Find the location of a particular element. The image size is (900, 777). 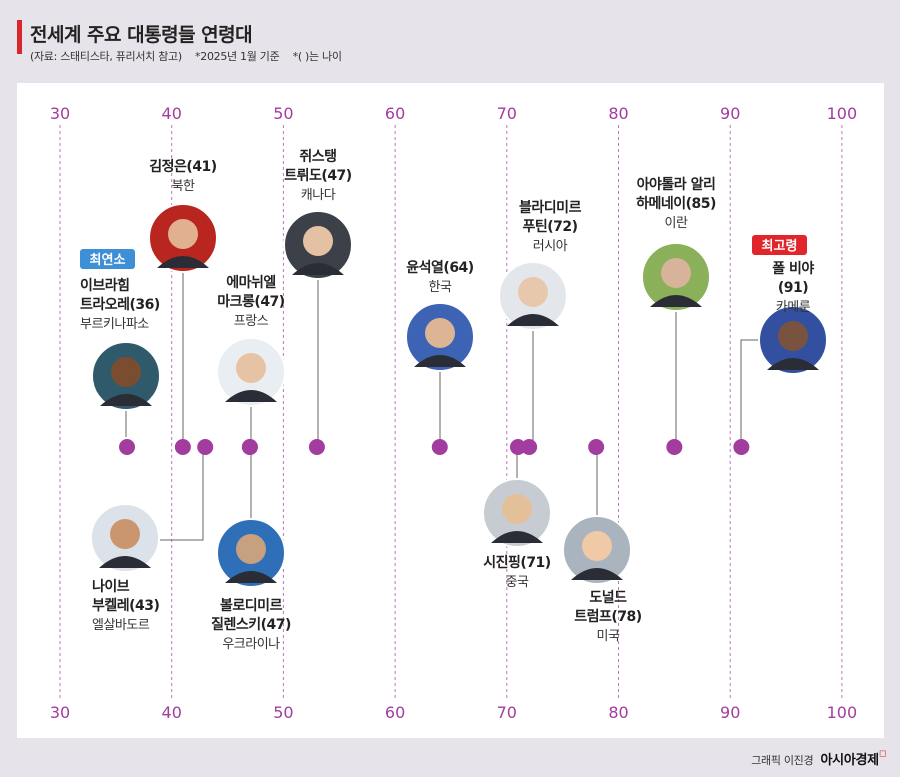

country-label: 러시아 is located at coordinates (550, 246).